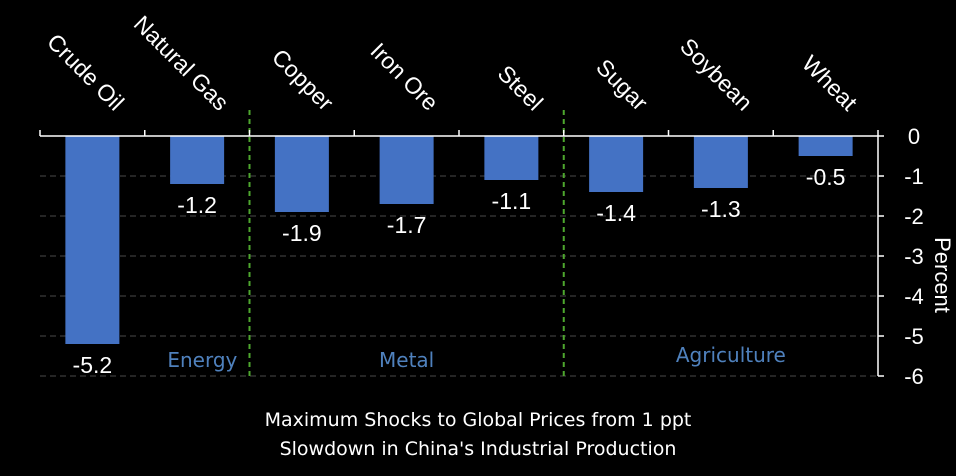 Image resolution: width=956 pixels, height=476 pixels. I want to click on category-label: Steel, so click(520, 87).